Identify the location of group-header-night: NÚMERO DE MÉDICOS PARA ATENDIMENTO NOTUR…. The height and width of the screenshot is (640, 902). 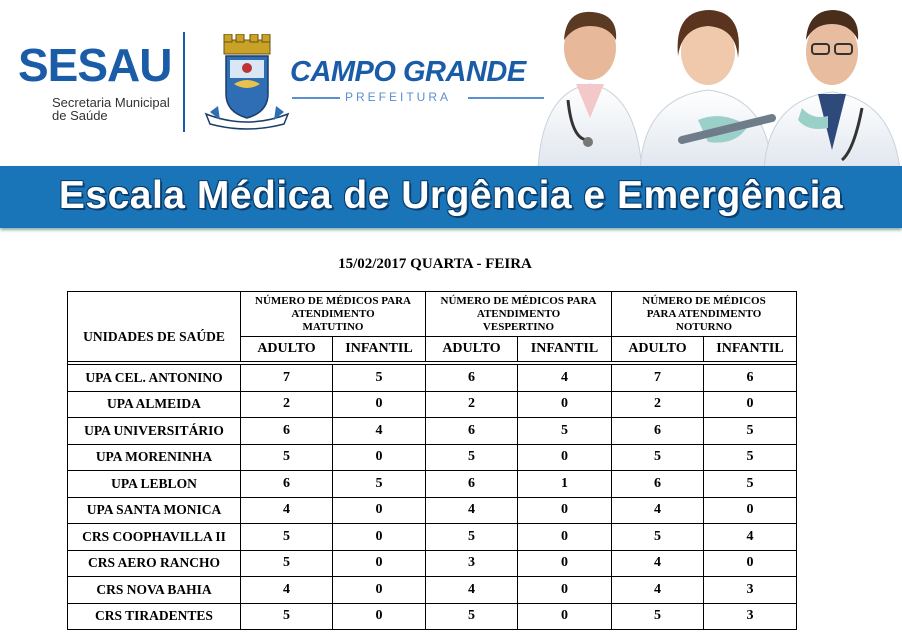
(704, 314).